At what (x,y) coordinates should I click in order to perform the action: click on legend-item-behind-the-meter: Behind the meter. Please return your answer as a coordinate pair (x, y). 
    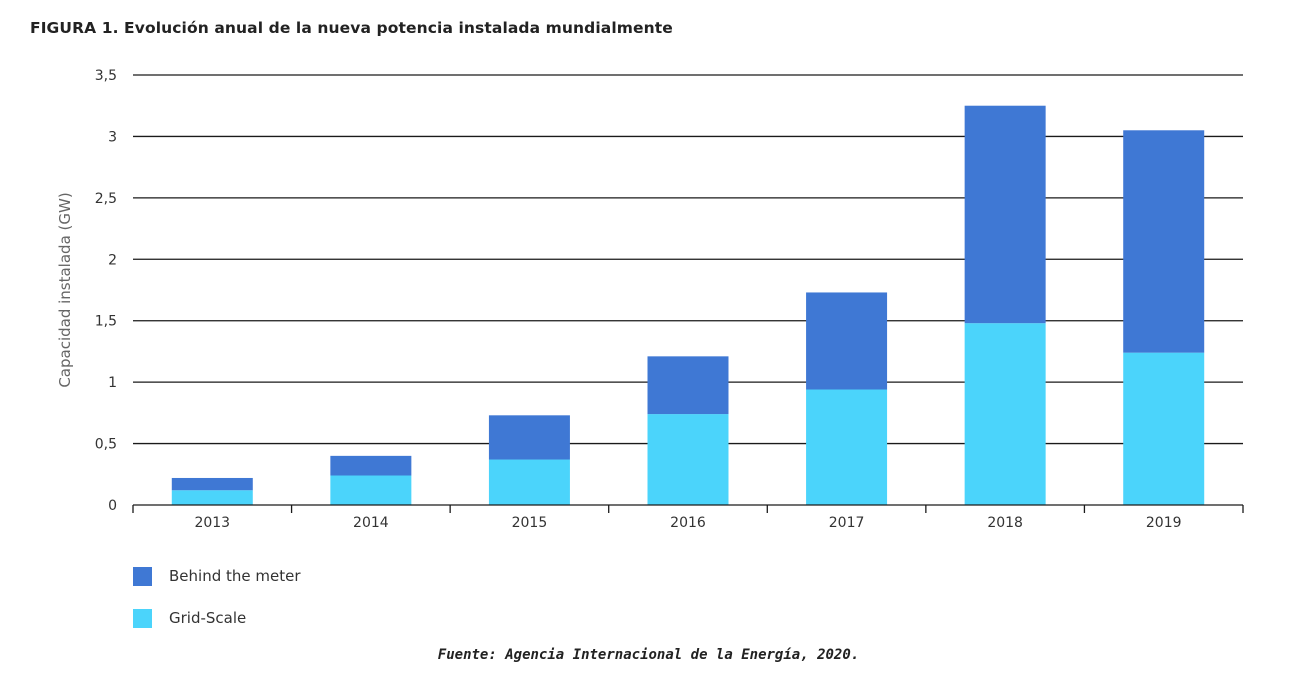
    Looking at the image, I should click on (217, 576).